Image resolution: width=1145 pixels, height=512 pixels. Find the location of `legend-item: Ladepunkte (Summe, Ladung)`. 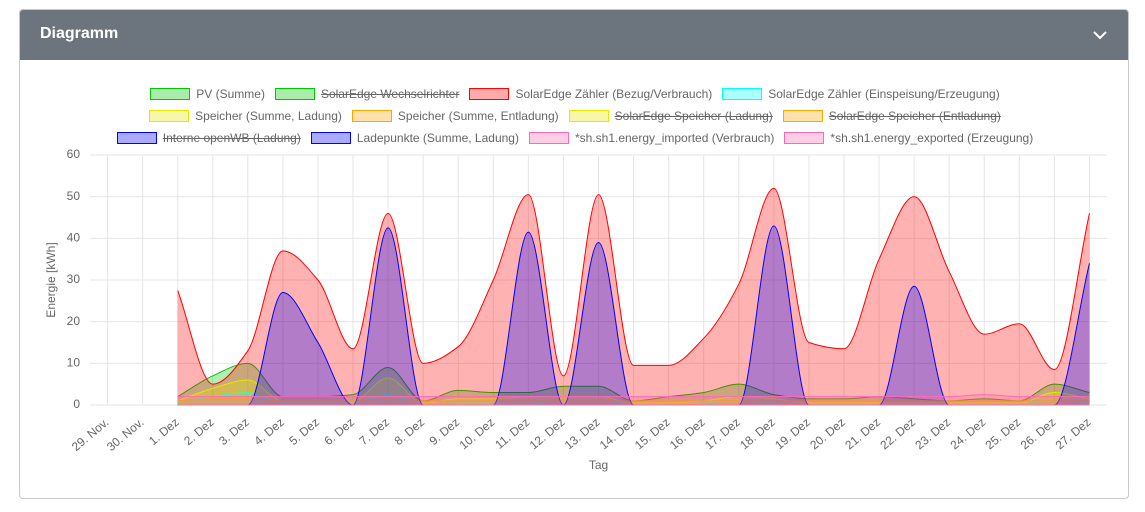

legend-item: Ladepunkte (Summe, Ladung) is located at coordinates (414, 138).